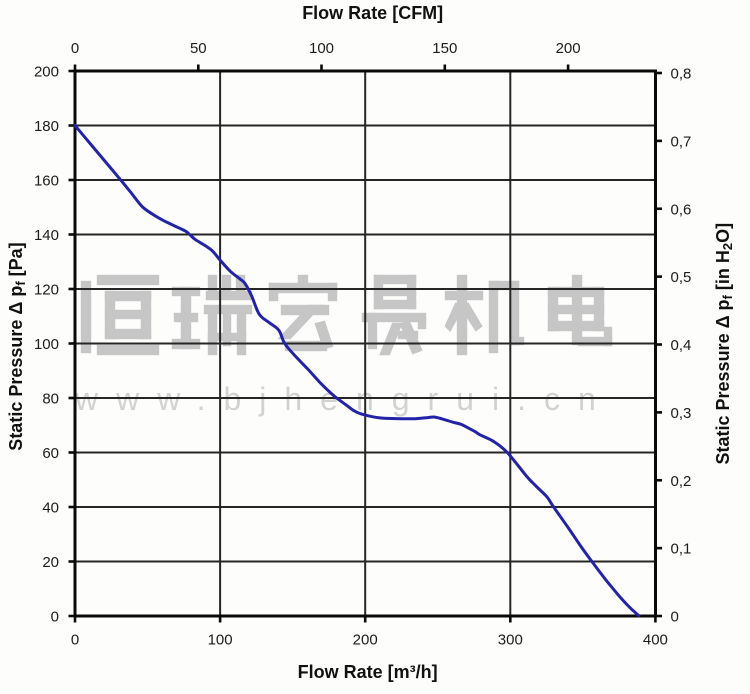 The image size is (750, 694). I want to click on svg-text: 150, so click(444, 48).